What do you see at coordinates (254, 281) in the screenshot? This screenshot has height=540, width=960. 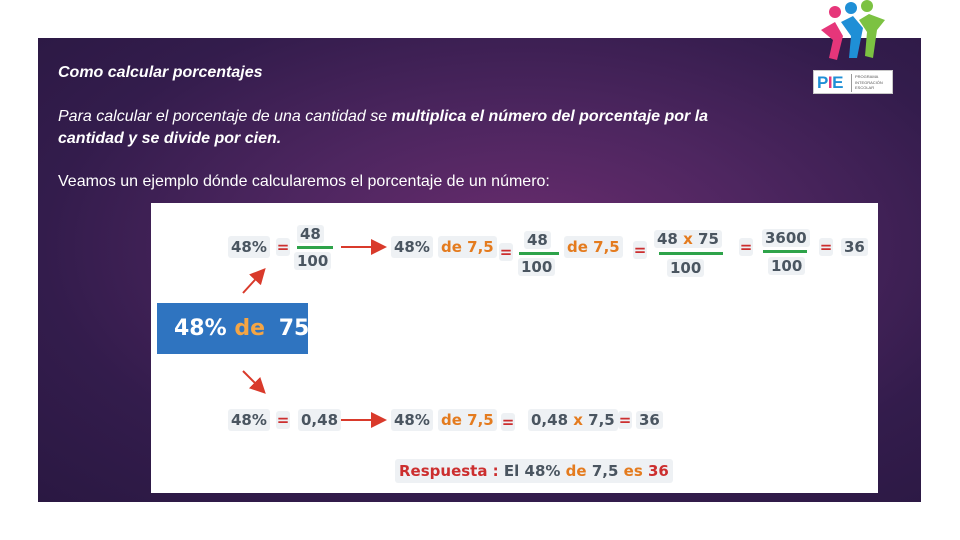 I see `arrow-up-icon` at bounding box center [254, 281].